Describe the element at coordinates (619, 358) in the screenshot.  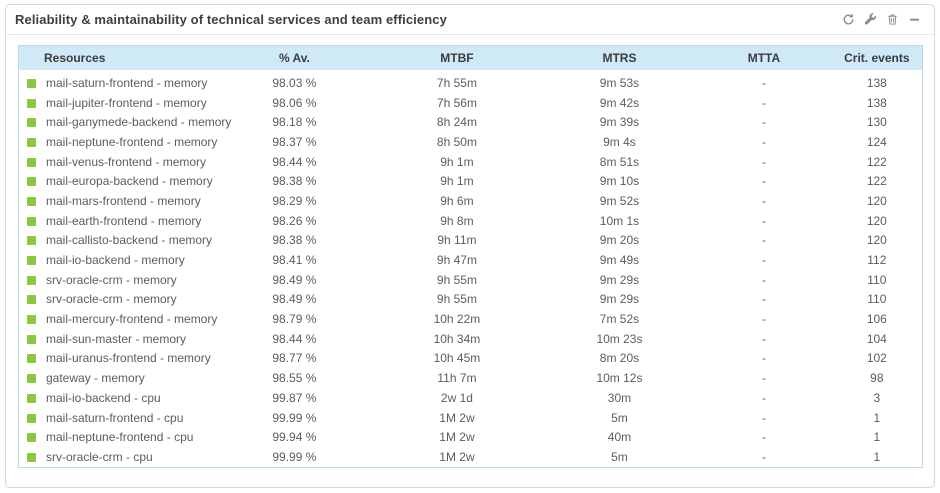
I see `mtrs-value: 8m 20s` at that location.